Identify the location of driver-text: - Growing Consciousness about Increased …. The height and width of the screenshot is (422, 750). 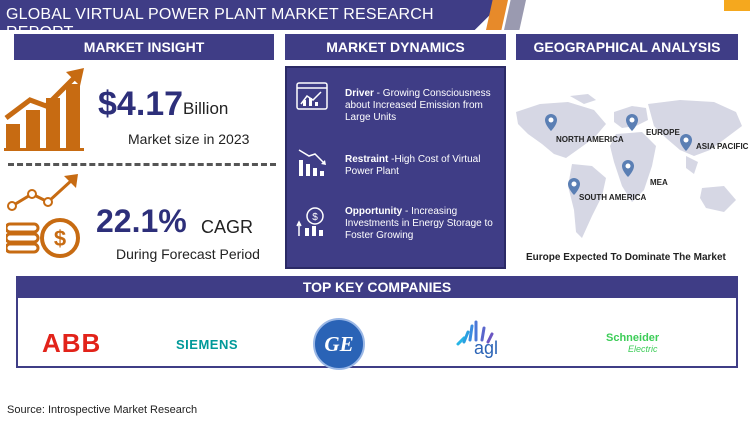
(418, 105).